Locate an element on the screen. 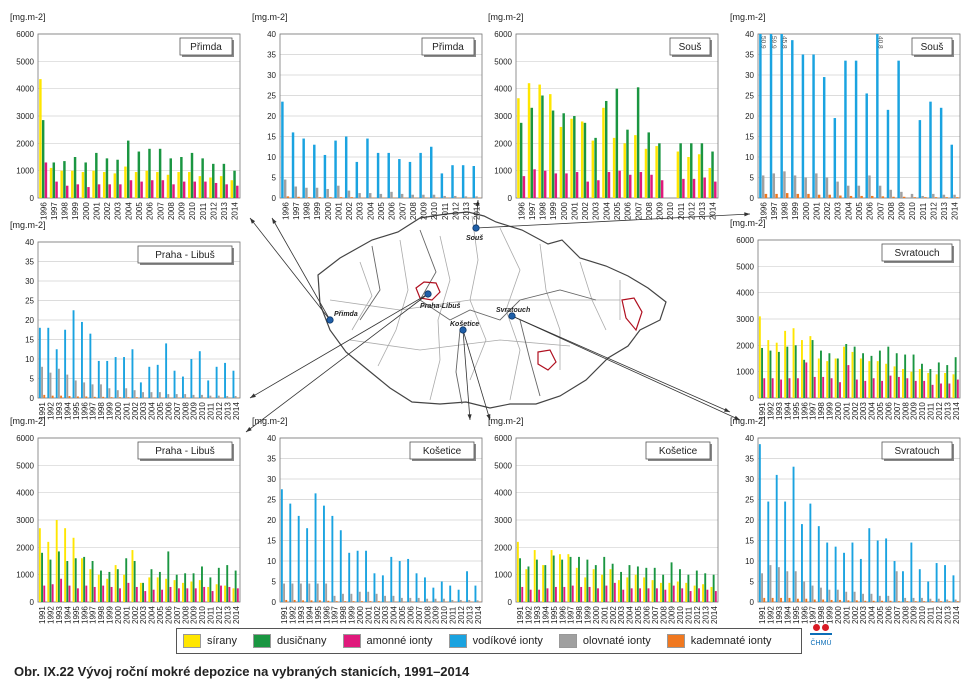  x-tick-label: 2007 is located at coordinates (897, 411).